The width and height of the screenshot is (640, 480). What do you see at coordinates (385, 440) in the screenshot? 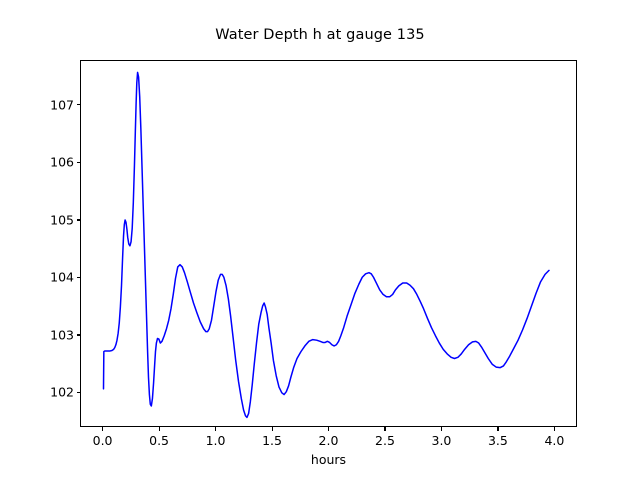
I see `x-tick-label: 2.5` at bounding box center [385, 440].